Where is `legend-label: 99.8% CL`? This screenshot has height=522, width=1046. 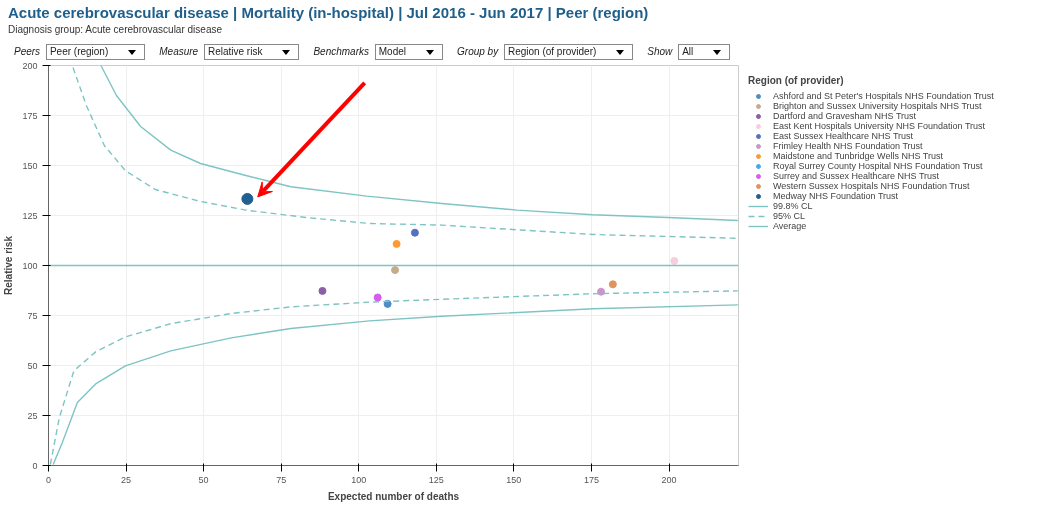
legend-label: 99.8% CL is located at coordinates (793, 205).